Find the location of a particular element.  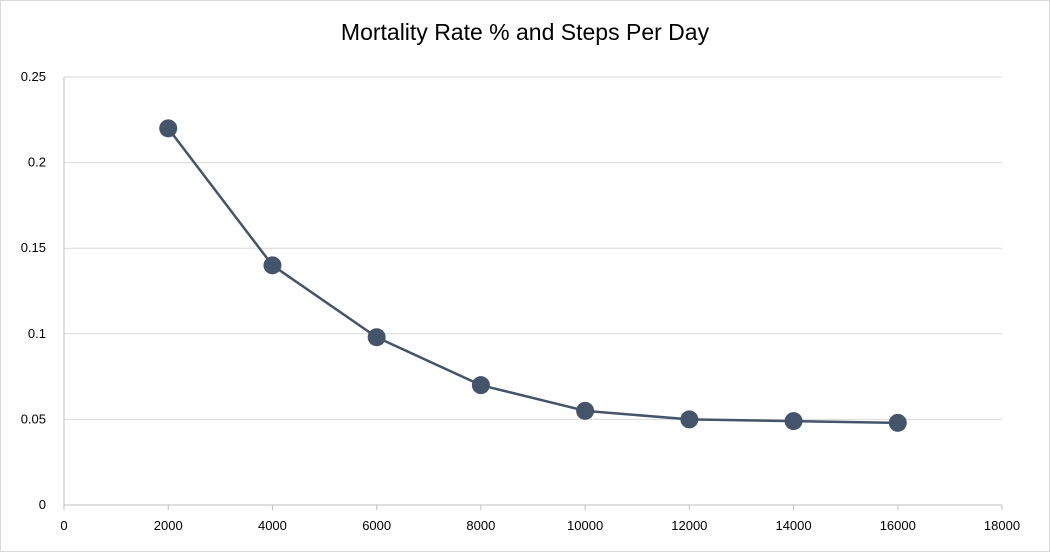

x-tick-label: 18000 is located at coordinates (1002, 525).